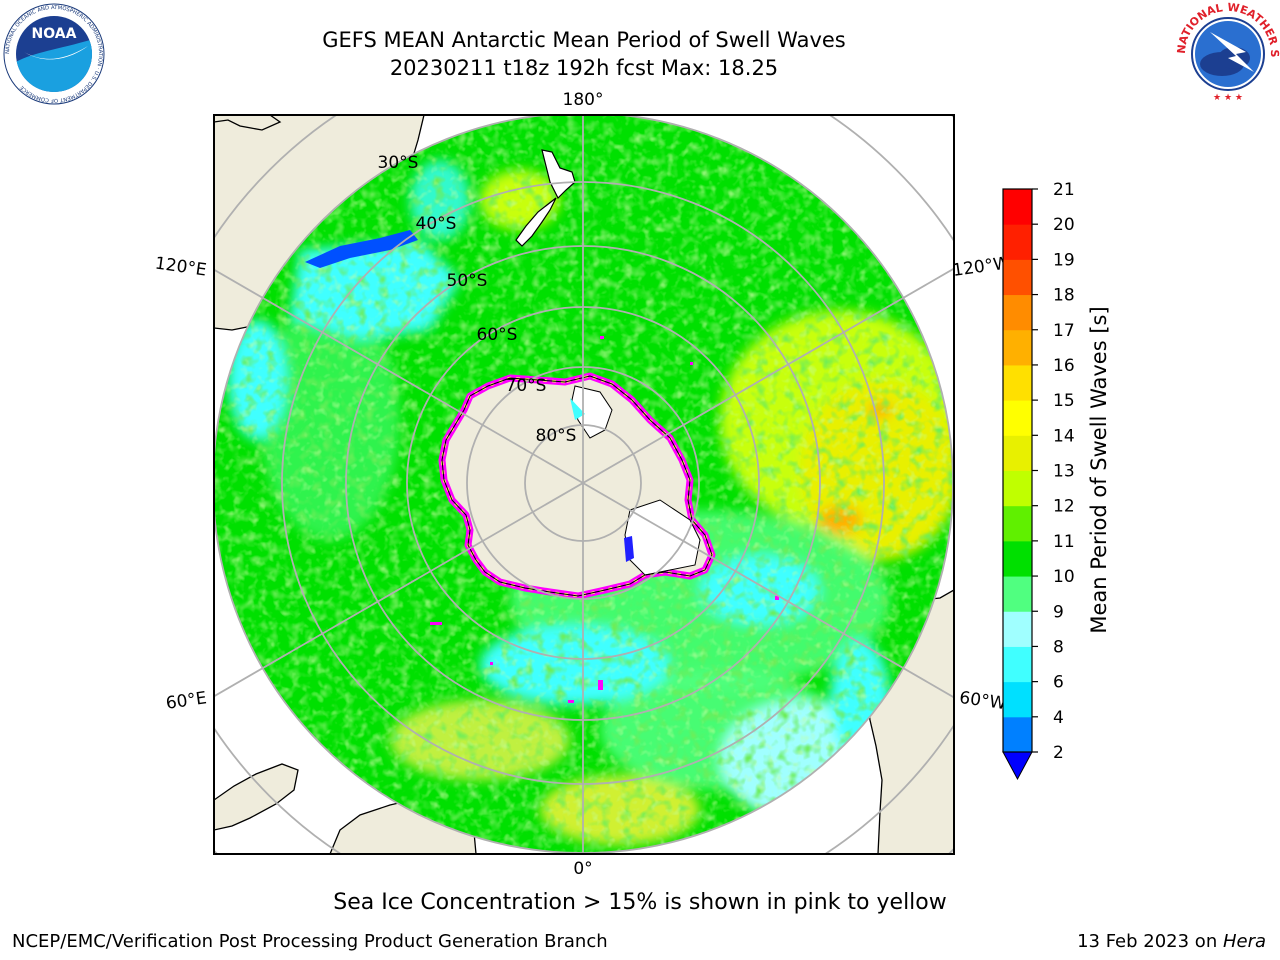 The height and width of the screenshot is (960, 1280). I want to click on colorbar-tick-label: 9, so click(1058, 612).